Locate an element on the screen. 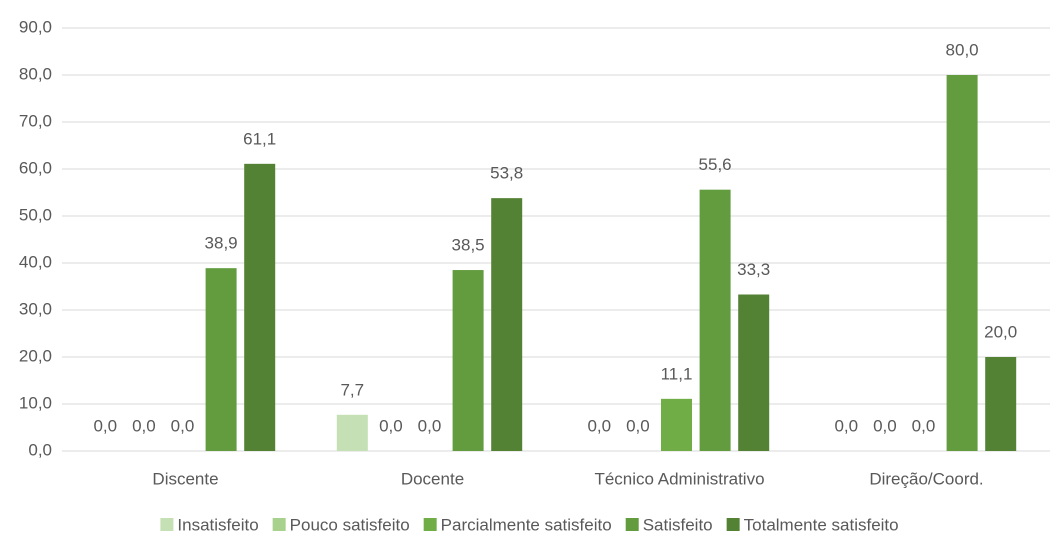 The image size is (1059, 543). y-tick-label: 60,0 is located at coordinates (35, 167).